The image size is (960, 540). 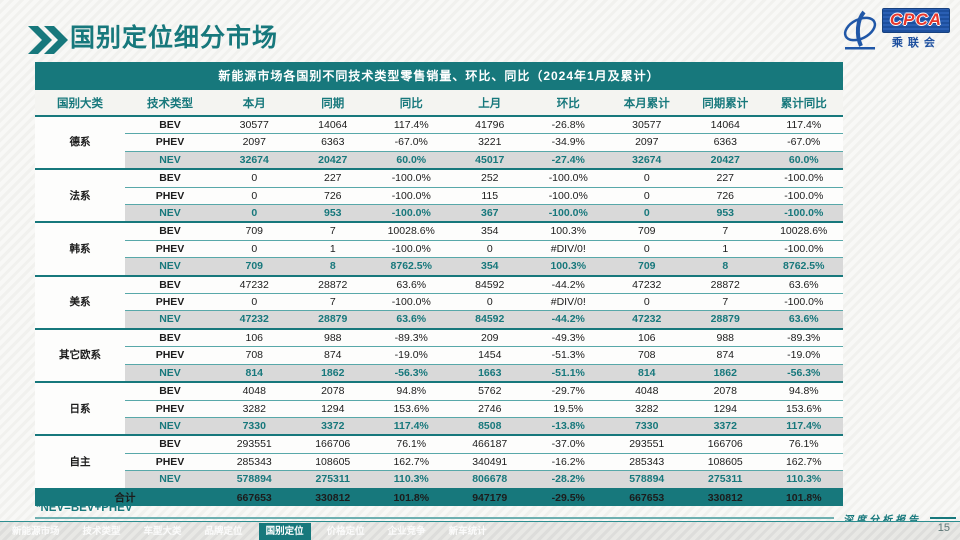 What do you see at coordinates (646, 391) in the screenshot?
I see `value-cell: 4048` at bounding box center [646, 391].